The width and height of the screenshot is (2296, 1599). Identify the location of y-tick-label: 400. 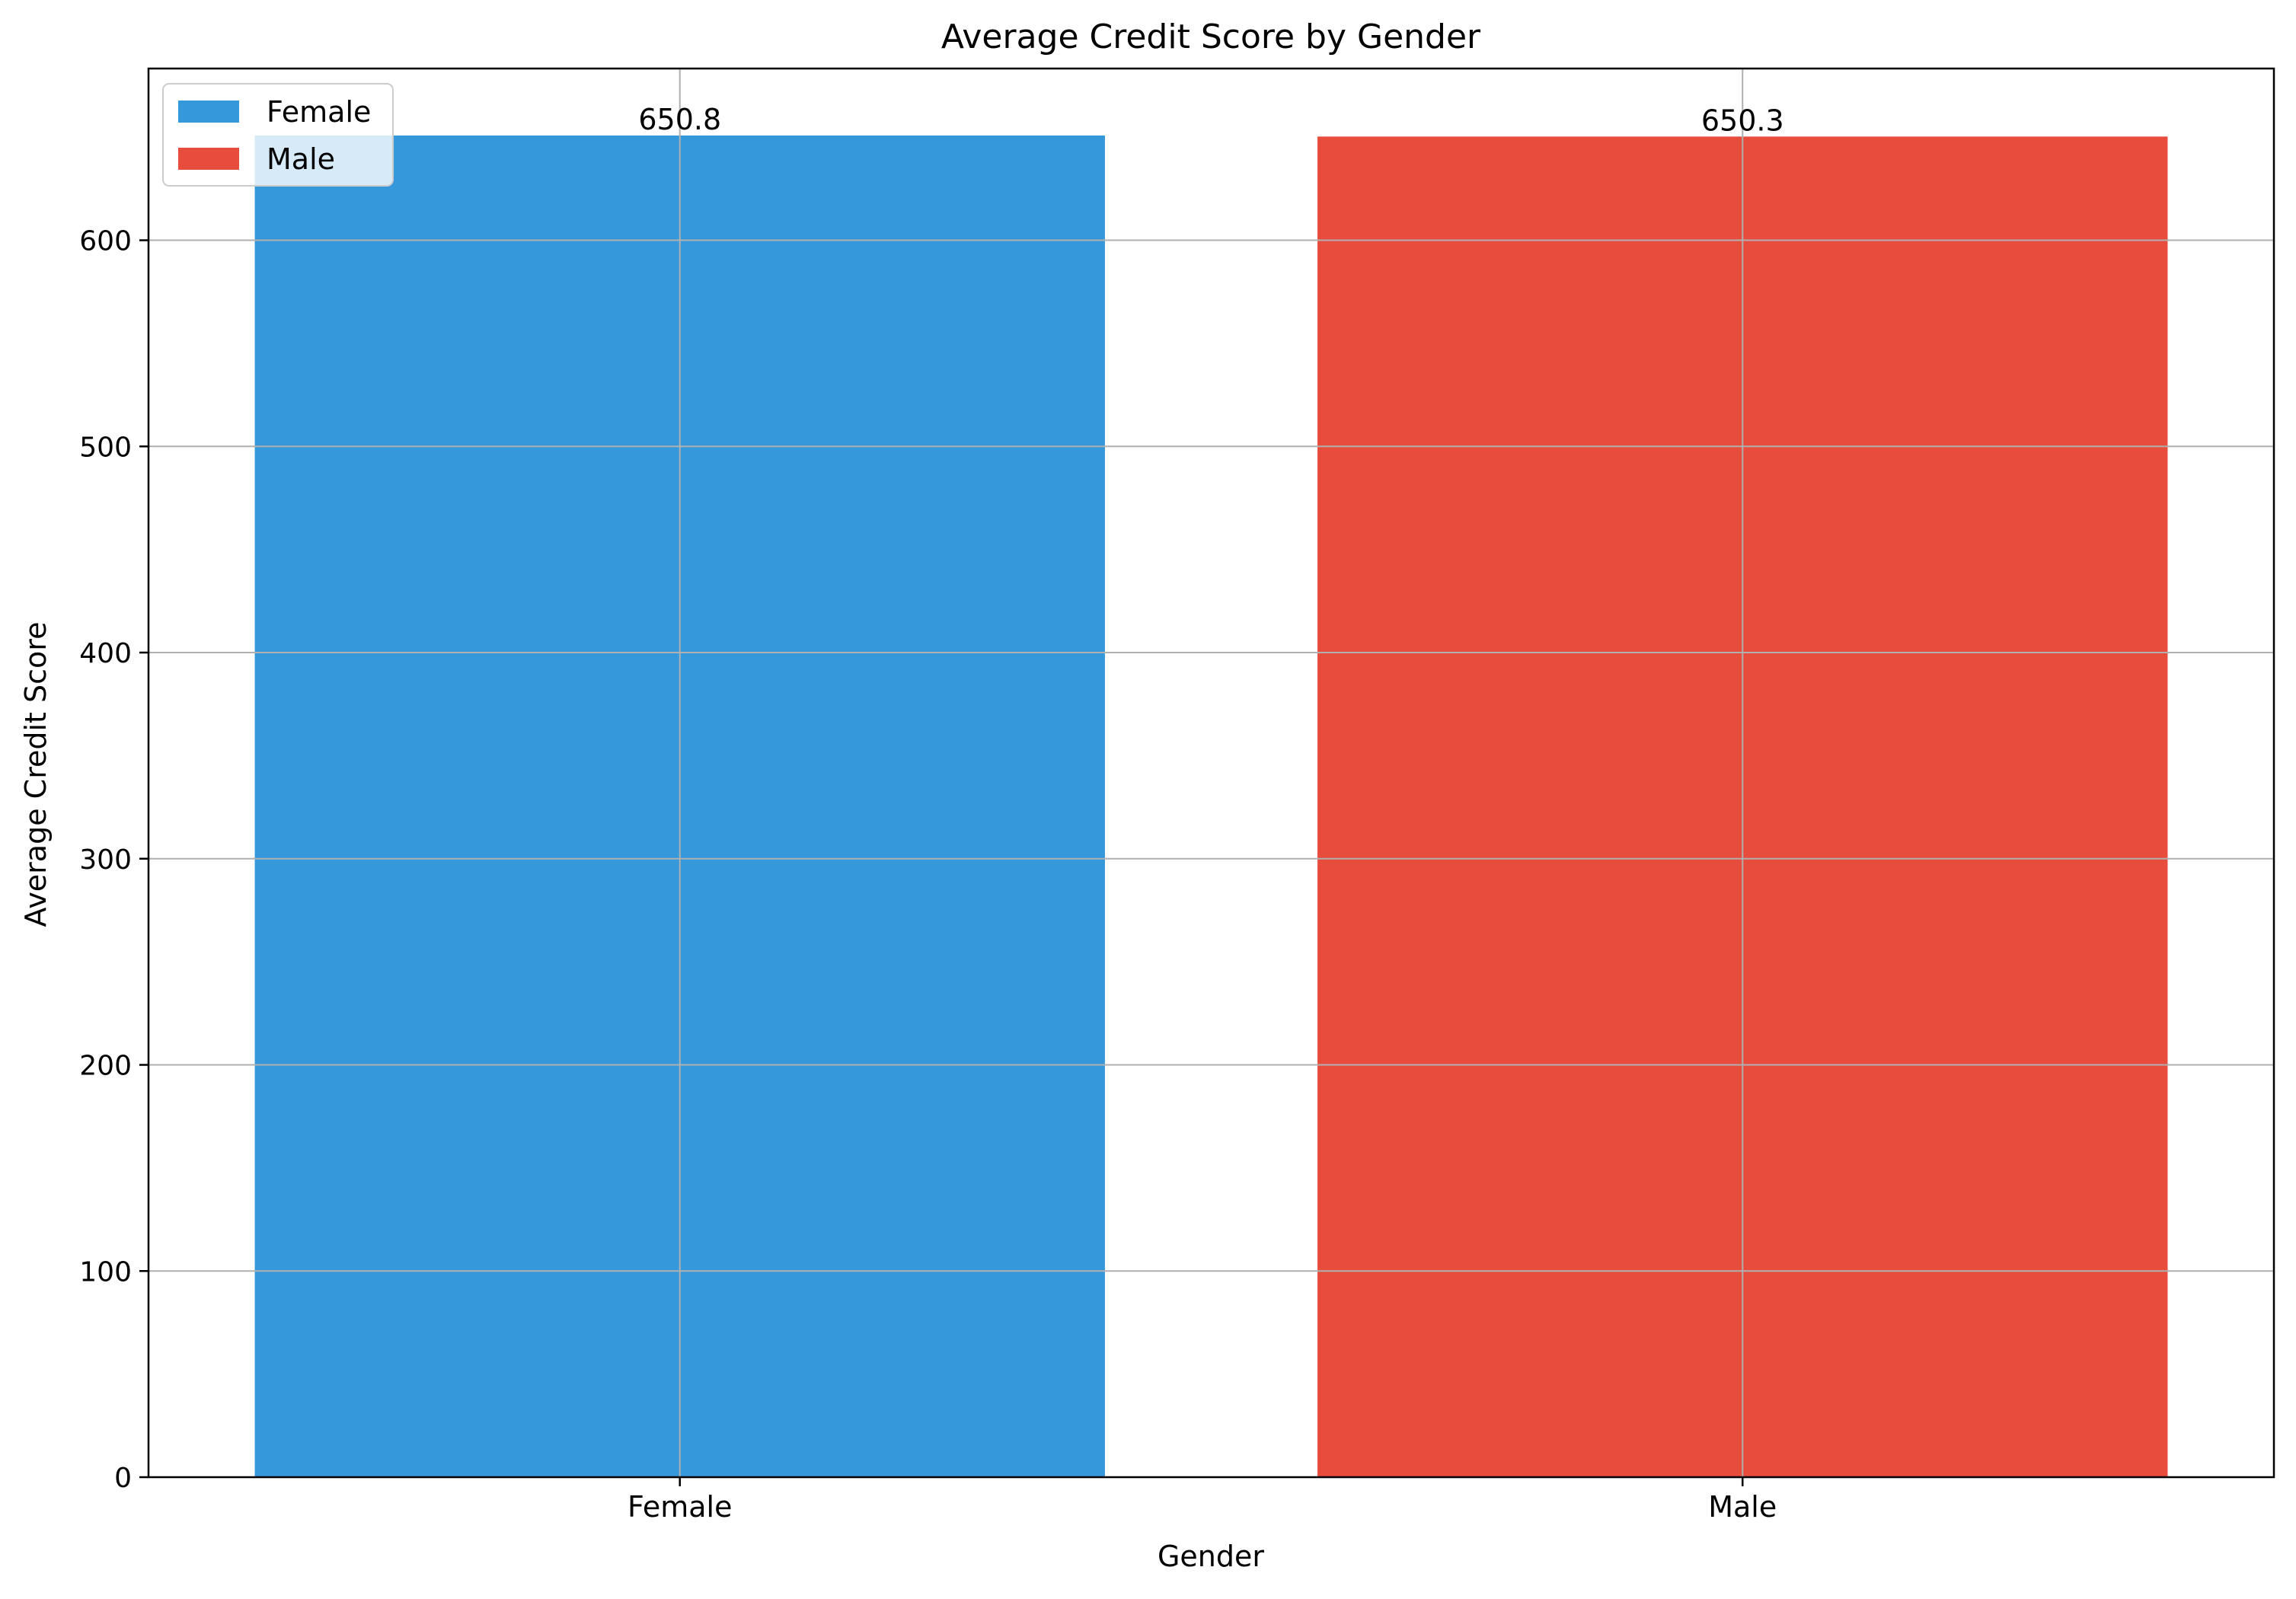
(106, 653).